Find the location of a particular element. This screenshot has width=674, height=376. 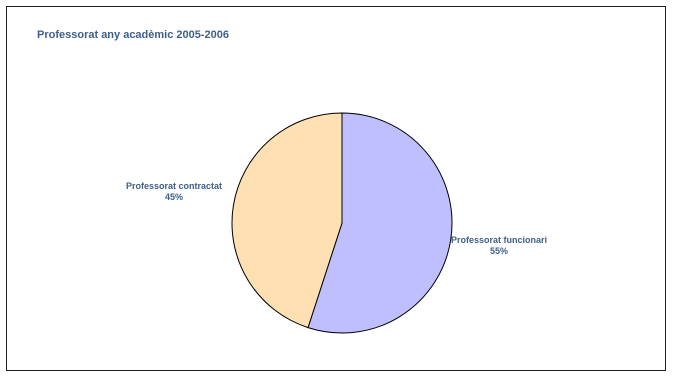

slice-label-name: Professorat contractat is located at coordinates (174, 186).